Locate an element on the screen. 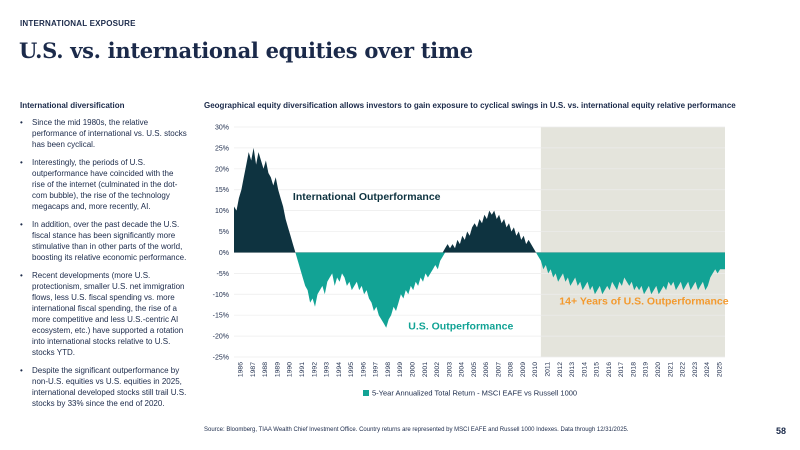 The image size is (800, 450). x-tick-label: 1995 is located at coordinates (351, 369).